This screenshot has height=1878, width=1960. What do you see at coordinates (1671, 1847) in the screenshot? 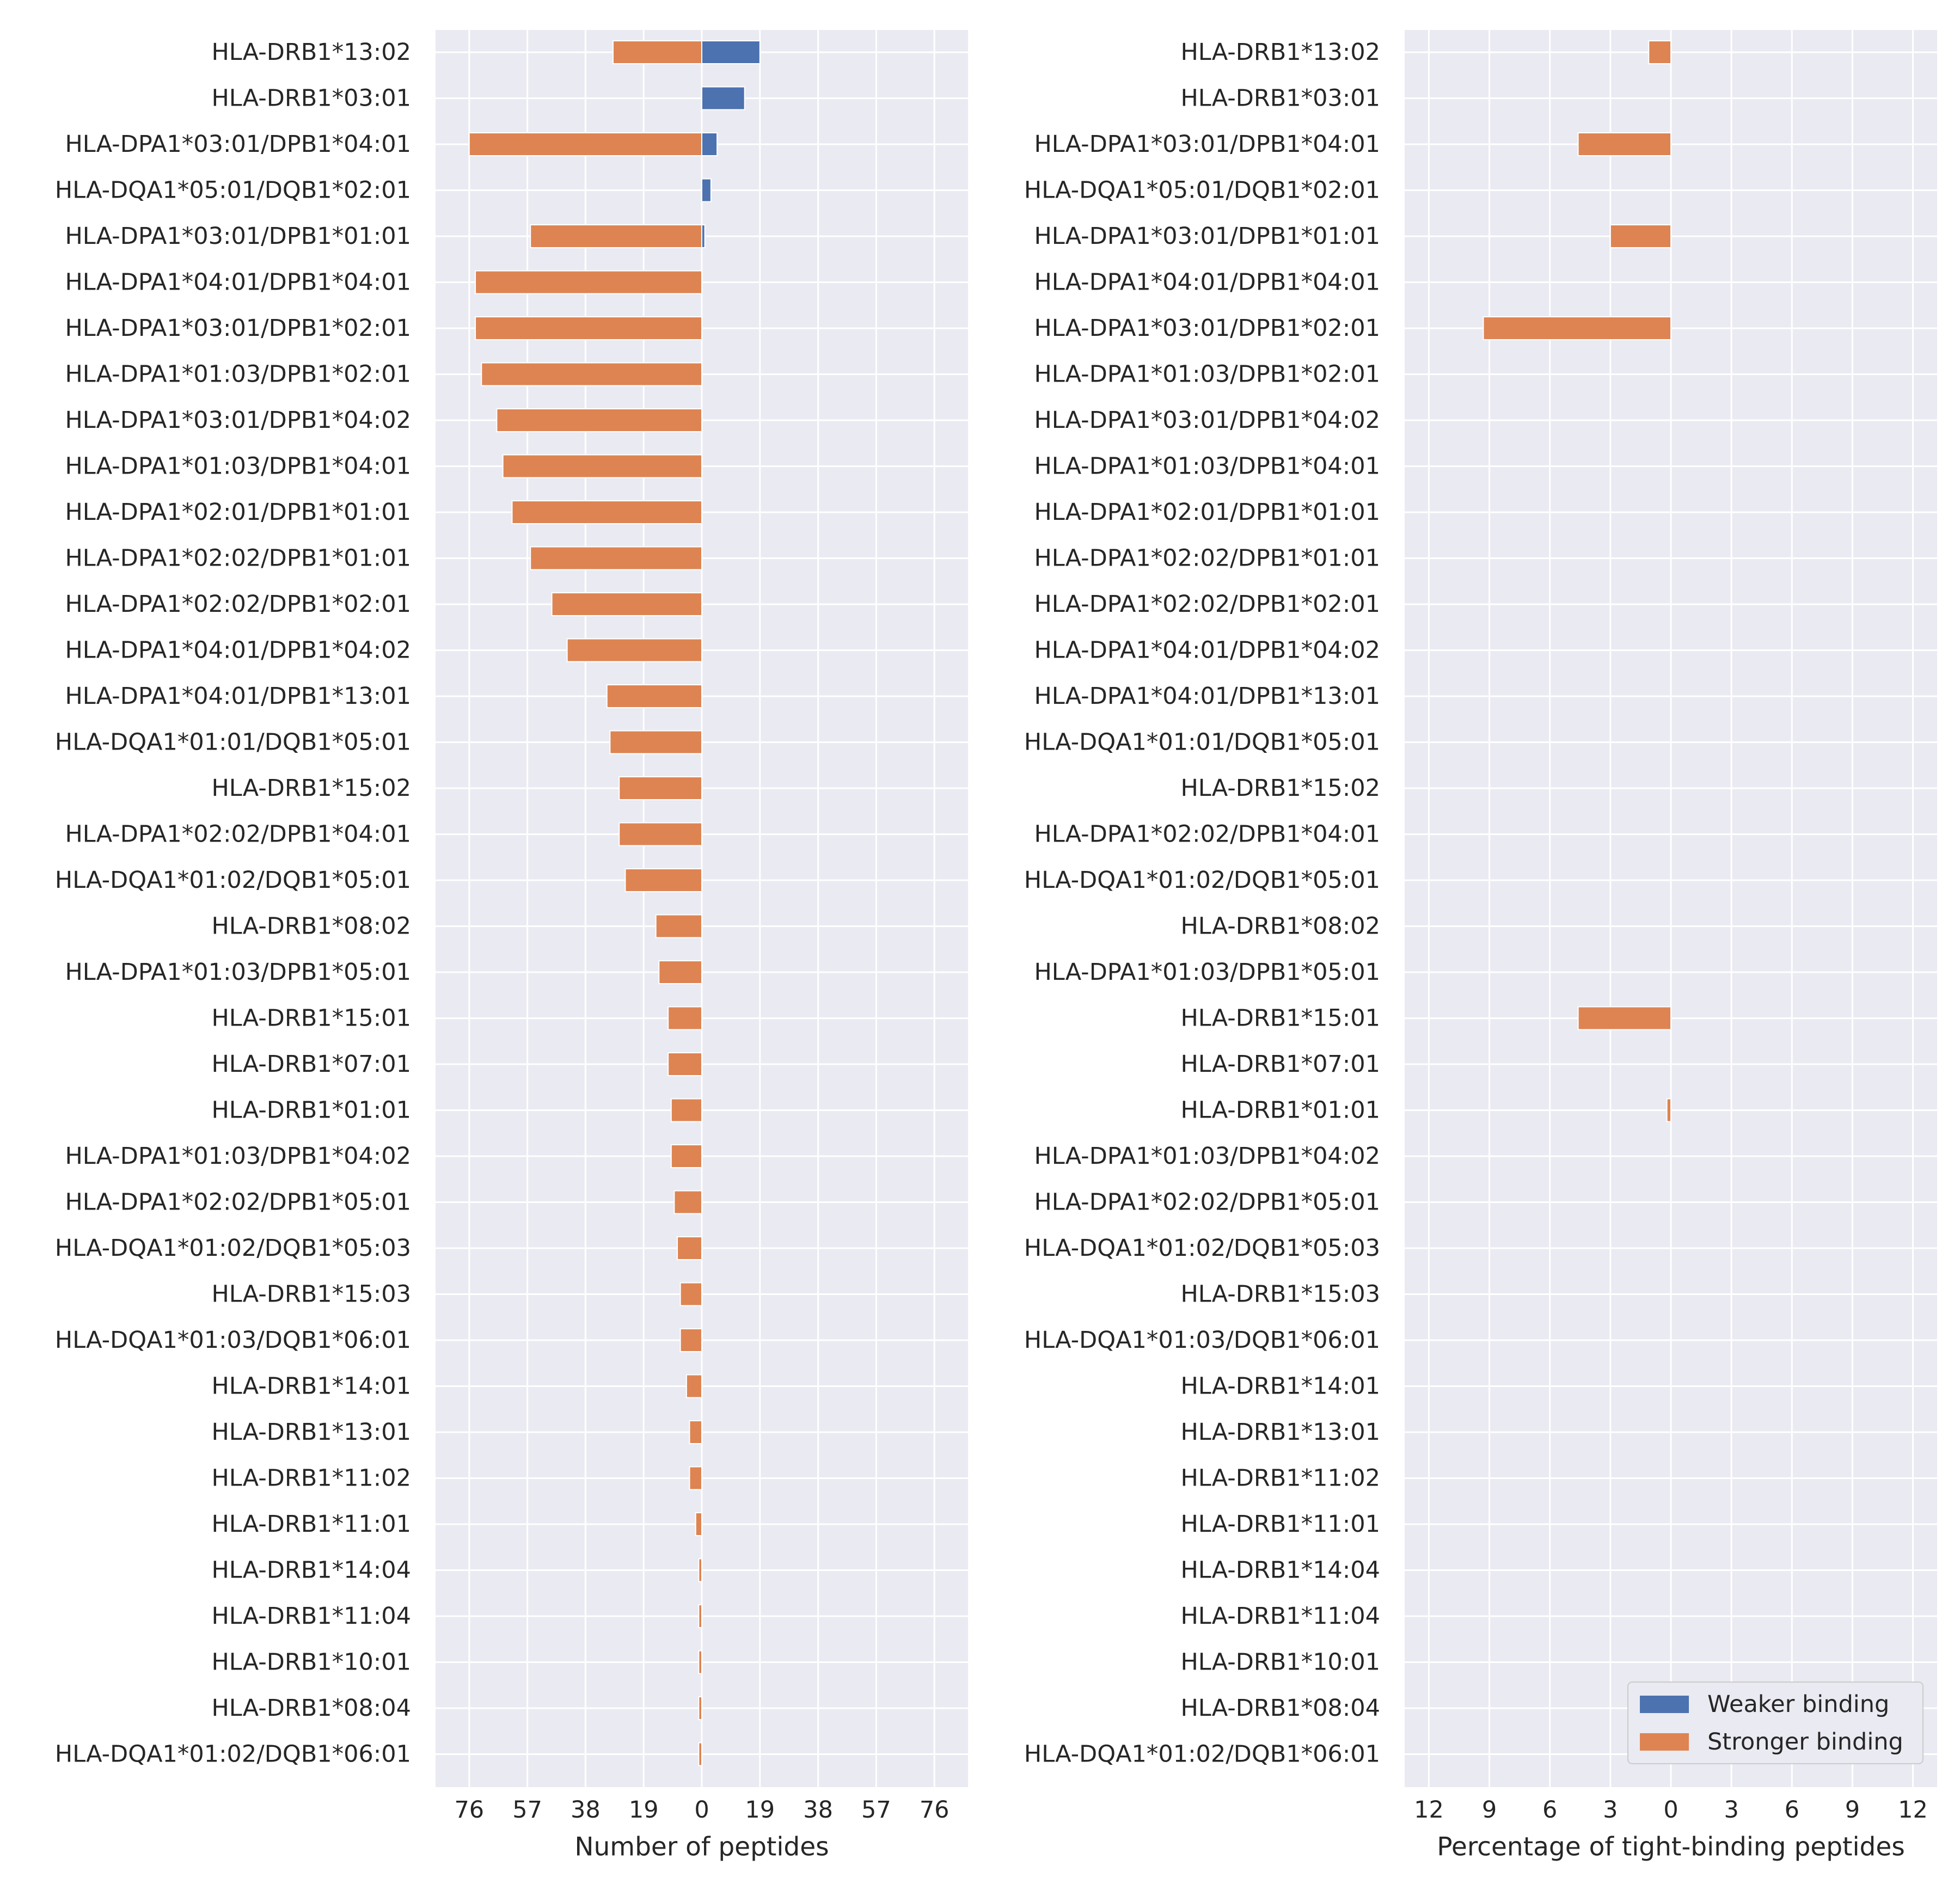
I see `x-axis-label: Percentage of tight-binding peptides` at bounding box center [1671, 1847].